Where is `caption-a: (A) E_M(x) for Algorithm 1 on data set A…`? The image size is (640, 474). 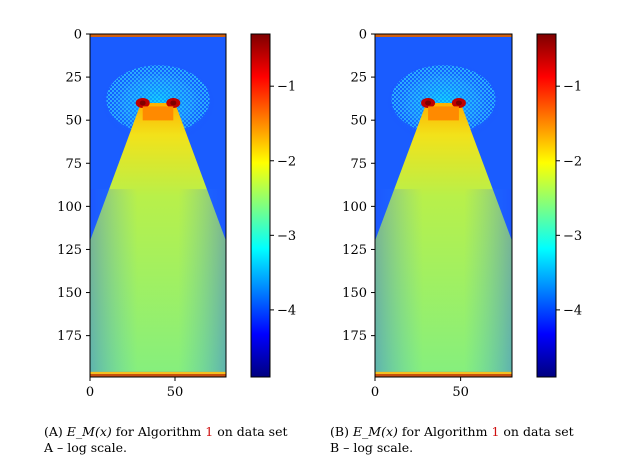 caption-a: (A) E_M(x) for Algorithm 1 on data set A… is located at coordinates (166, 439).